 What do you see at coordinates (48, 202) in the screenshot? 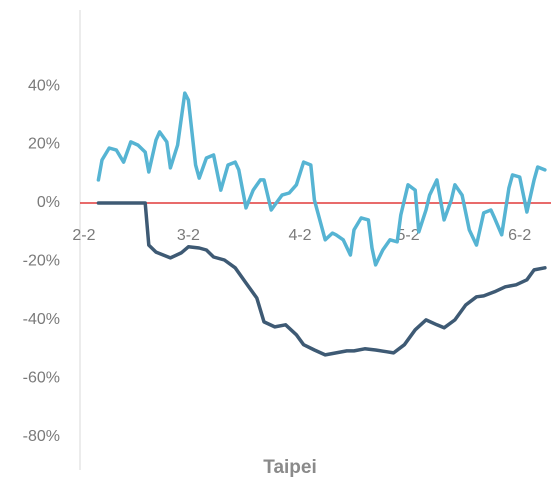
I see `y-tick-label: 0%` at bounding box center [48, 202].